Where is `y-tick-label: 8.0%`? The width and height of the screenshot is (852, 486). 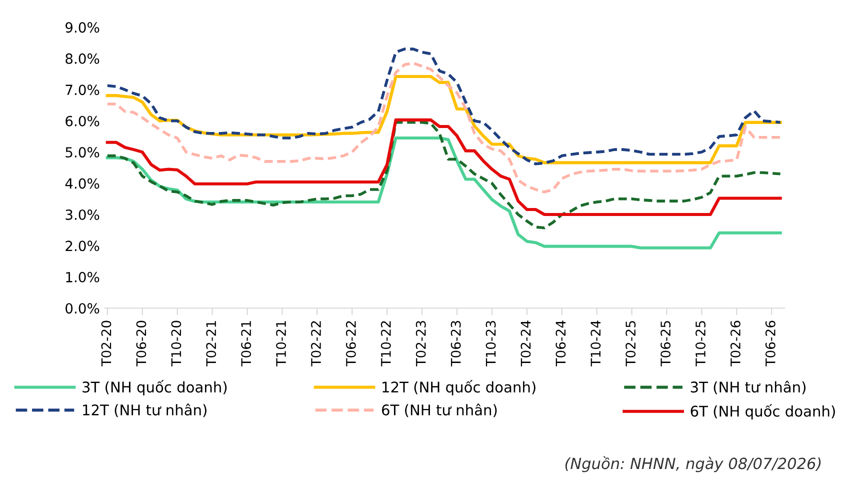
y-tick-label: 8.0% is located at coordinates (83, 58).